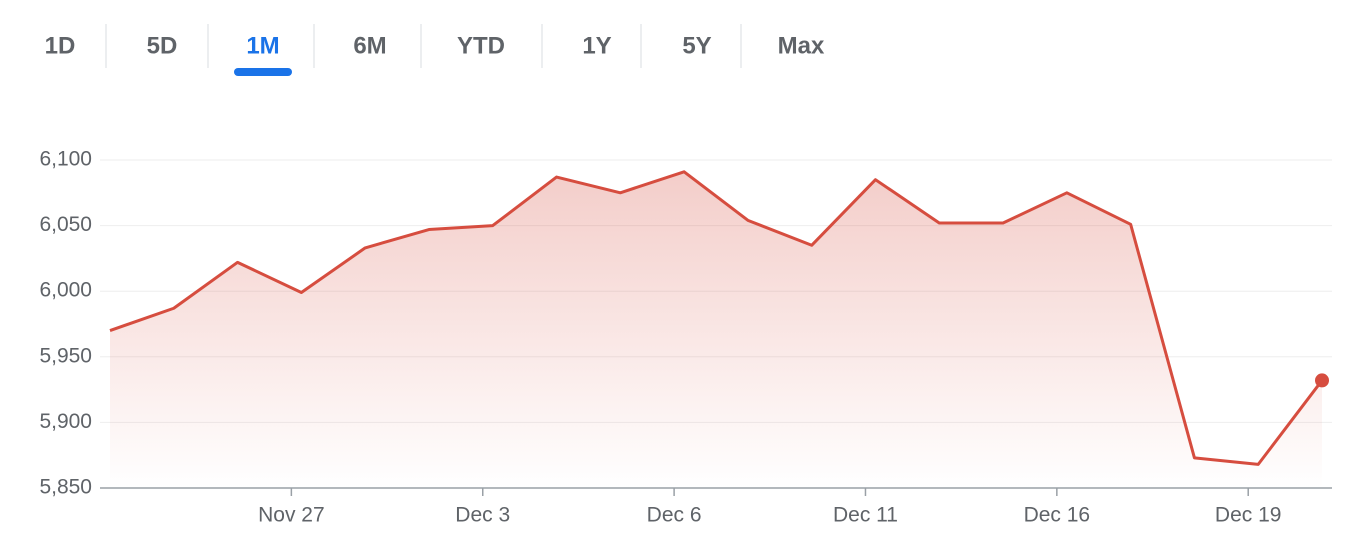  Describe the element at coordinates (1322, 380) in the screenshot. I see `last-point` at that location.